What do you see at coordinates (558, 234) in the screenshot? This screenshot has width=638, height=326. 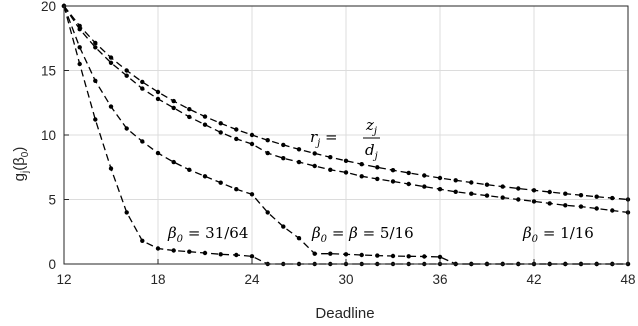 I see `annotation-beta-1-16: β0 = 1/16` at bounding box center [558, 234].